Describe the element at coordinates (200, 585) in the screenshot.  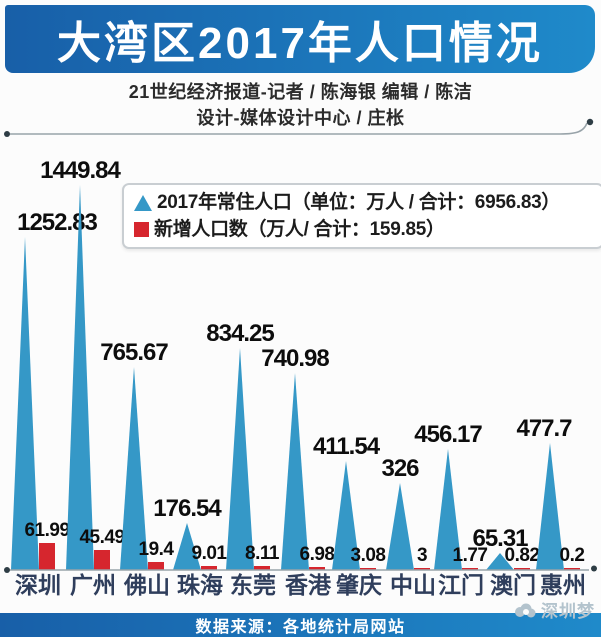
I see `city-label: 珠海` at that location.